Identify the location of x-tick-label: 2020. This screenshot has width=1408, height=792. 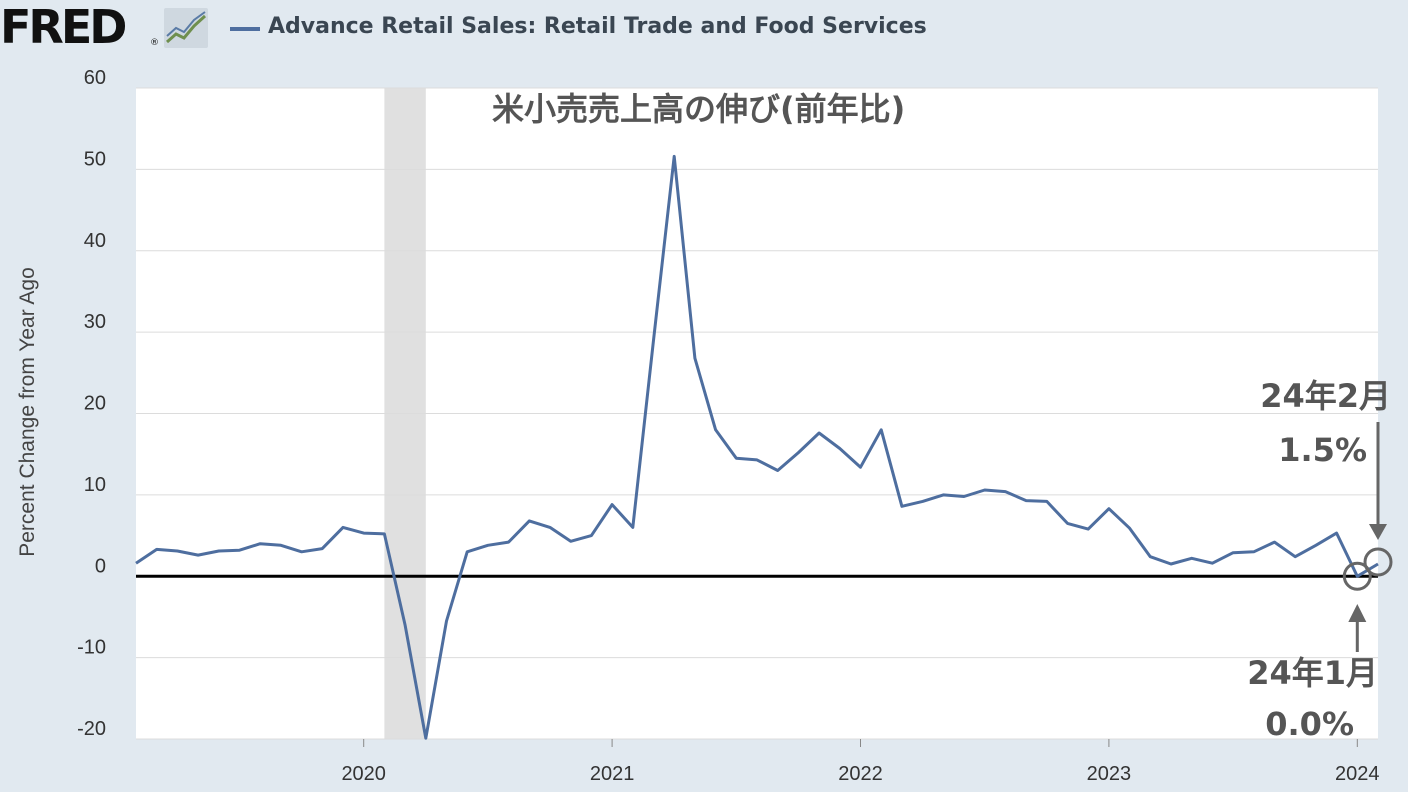
(363, 774).